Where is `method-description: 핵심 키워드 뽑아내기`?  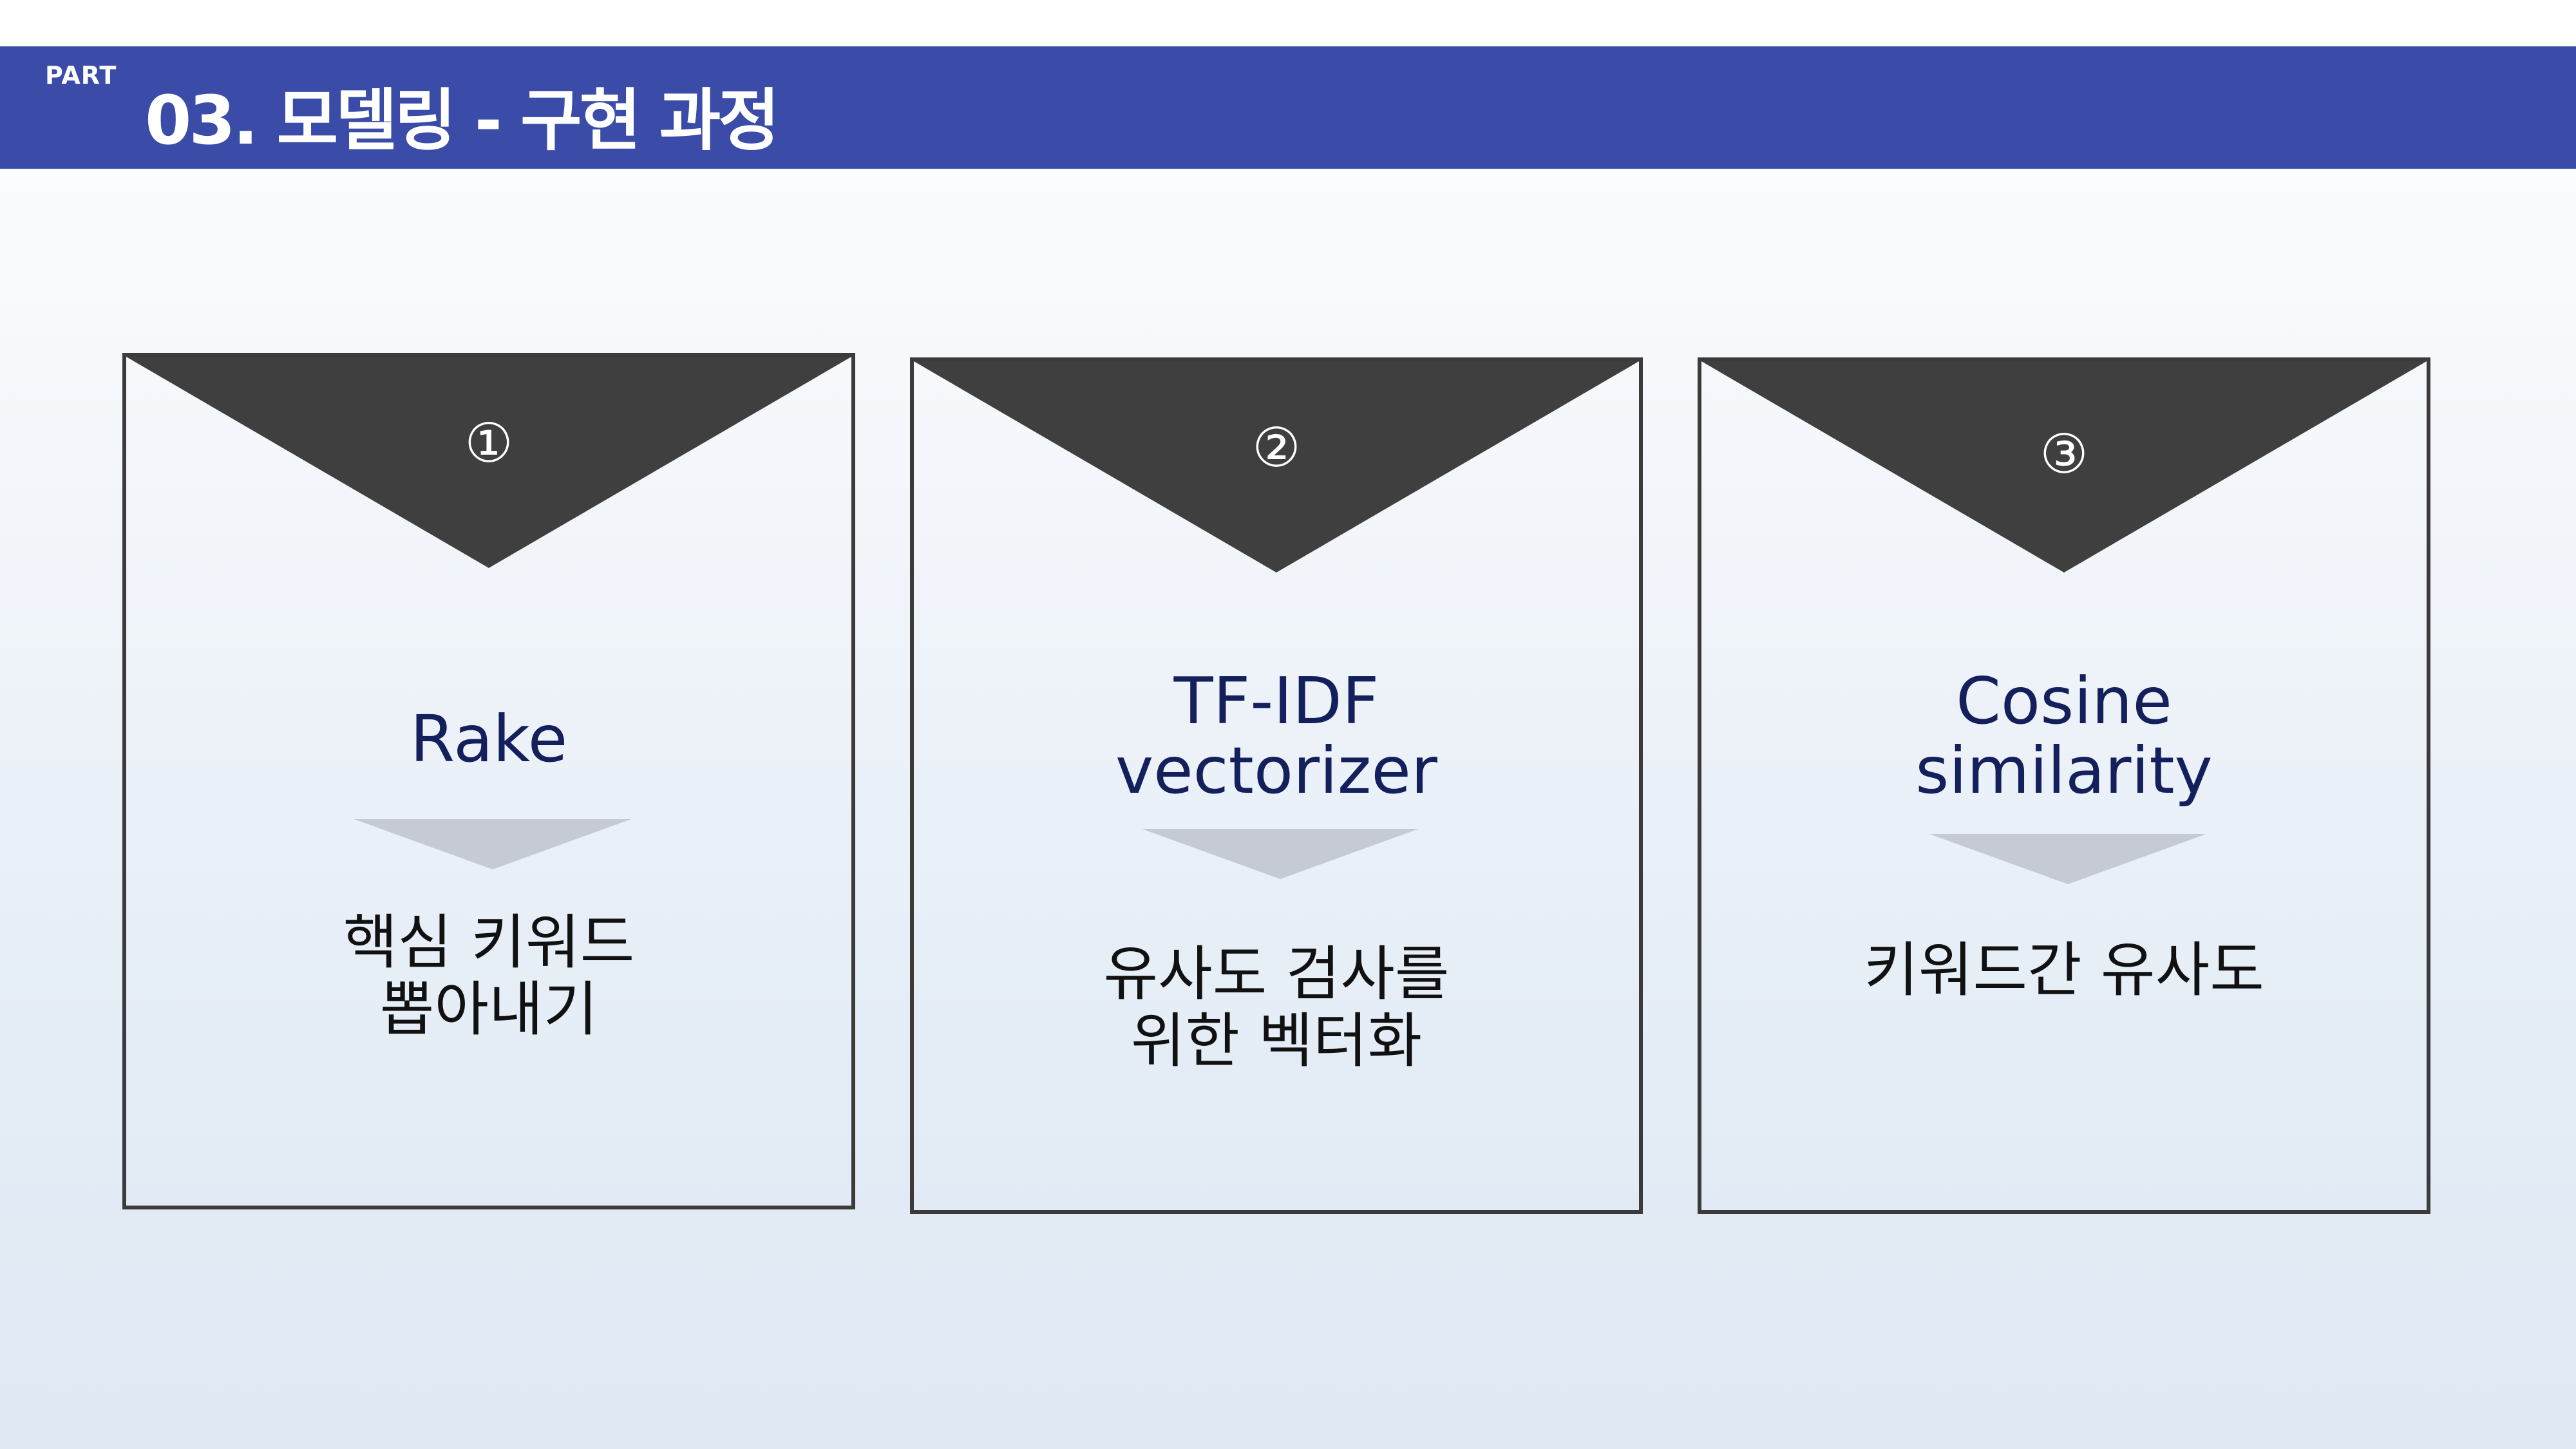
method-description: 핵심 키워드 뽑아내기 is located at coordinates (489, 976).